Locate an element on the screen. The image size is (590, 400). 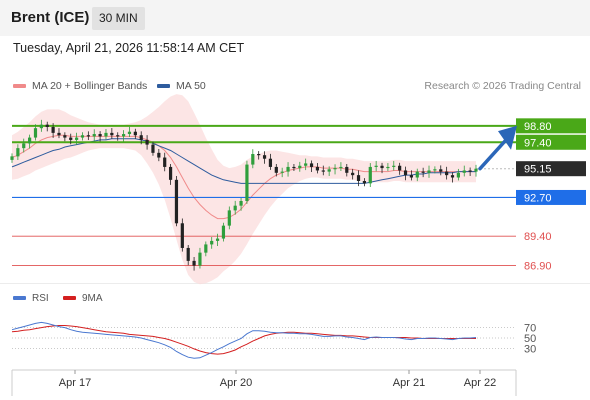
support-label: 89.40 is located at coordinates (538, 237).